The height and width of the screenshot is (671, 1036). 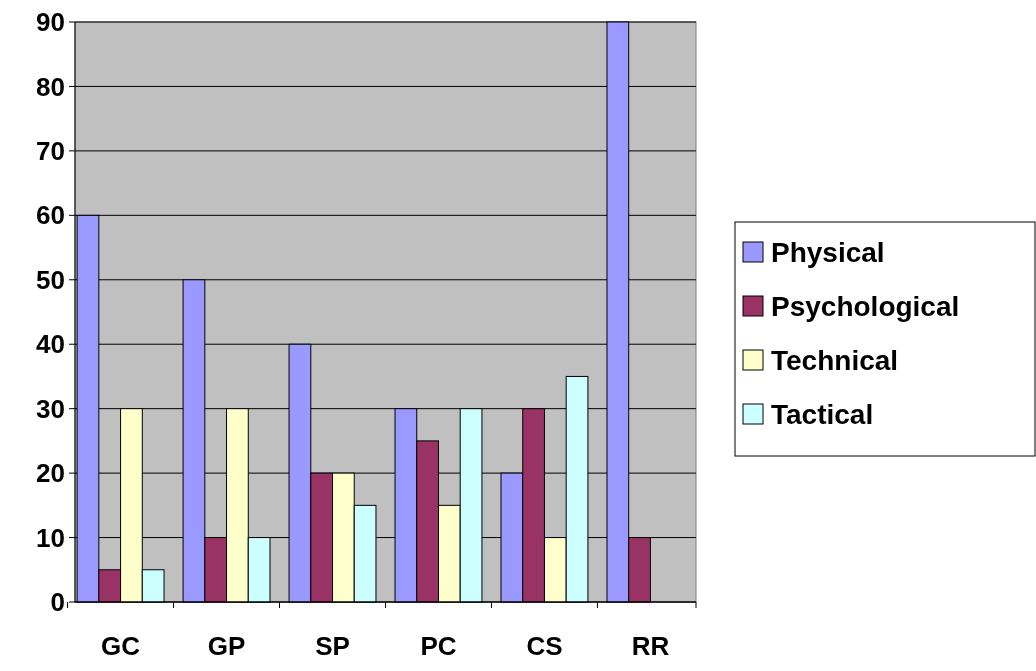 I want to click on y-tick-label: 70, so click(x=50, y=150).